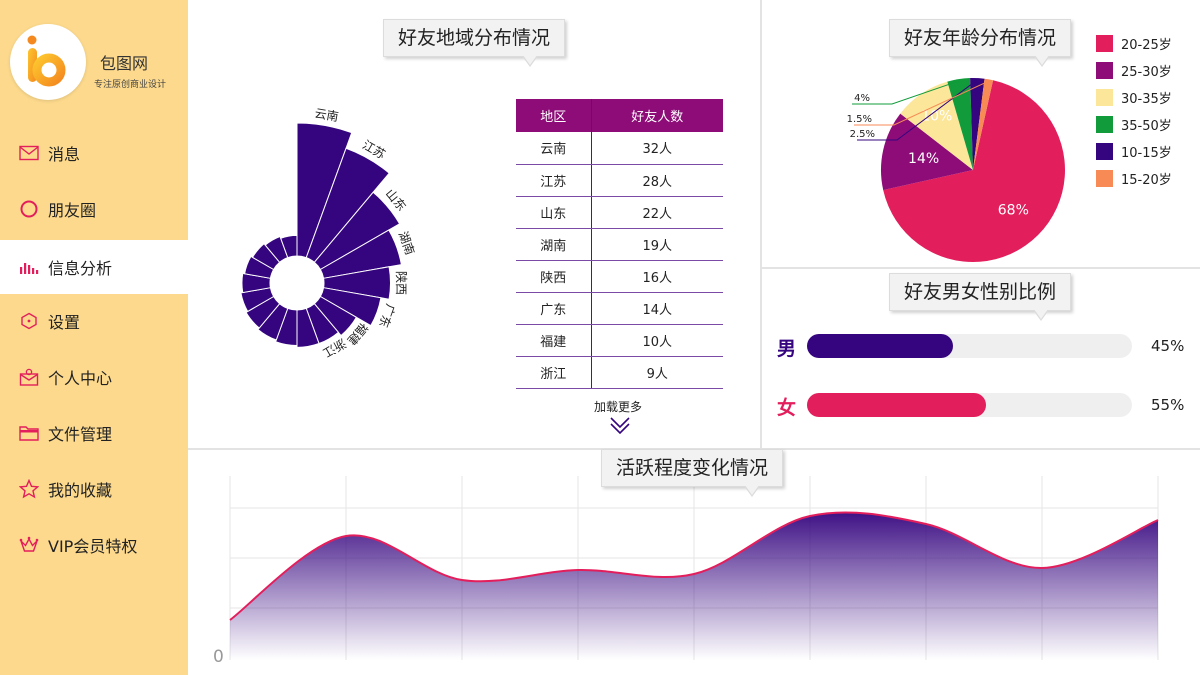  Describe the element at coordinates (923, 159) in the screenshot. I see `pie-value-label: 14%` at that location.